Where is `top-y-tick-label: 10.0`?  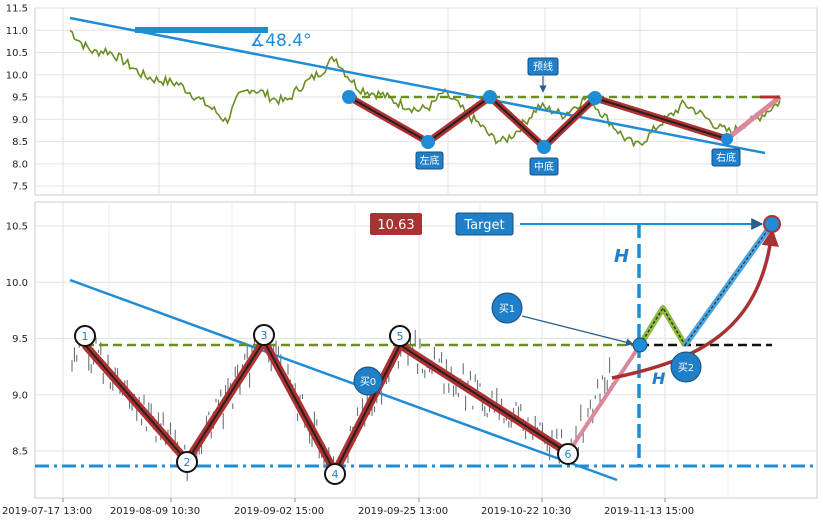
top-y-tick-label: 10.0 is located at coordinates (17, 75).